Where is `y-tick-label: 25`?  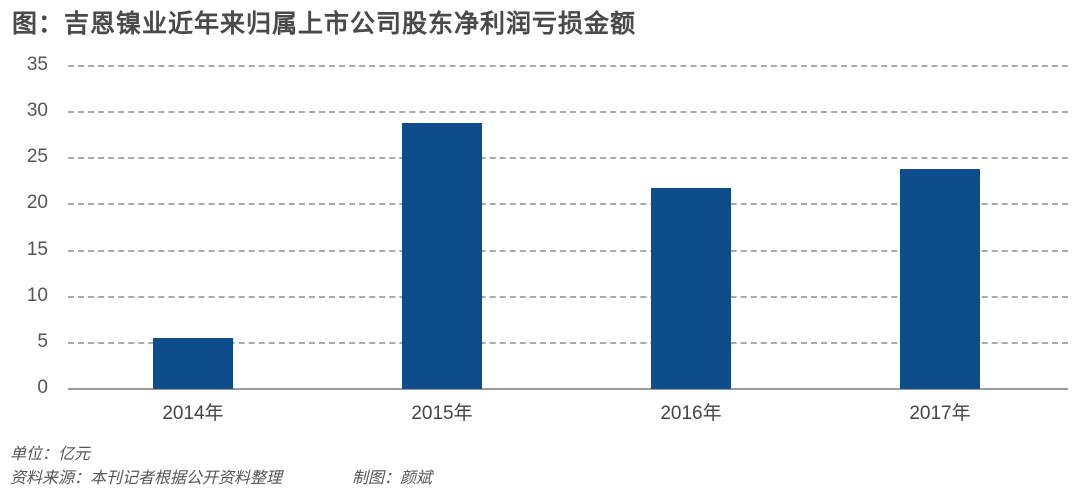 y-tick-label: 25 is located at coordinates (37, 157).